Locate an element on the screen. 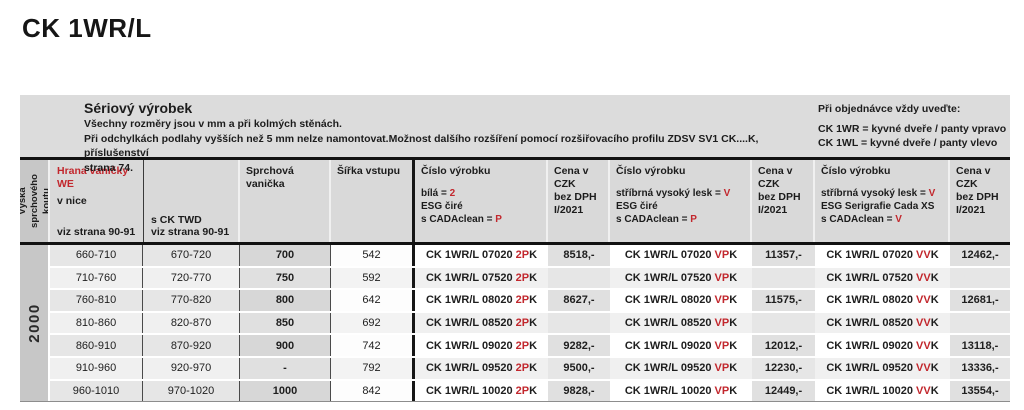  cell-range-twd: 770-820 is located at coordinates (191, 300).